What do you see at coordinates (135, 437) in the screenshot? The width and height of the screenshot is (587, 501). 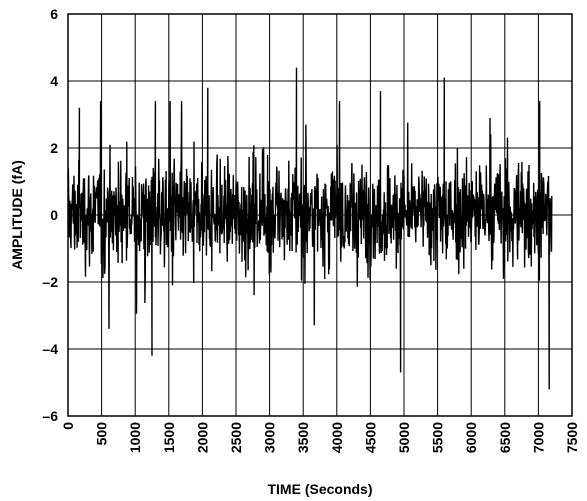 I see `x-tick-label: 1000` at bounding box center [135, 437].